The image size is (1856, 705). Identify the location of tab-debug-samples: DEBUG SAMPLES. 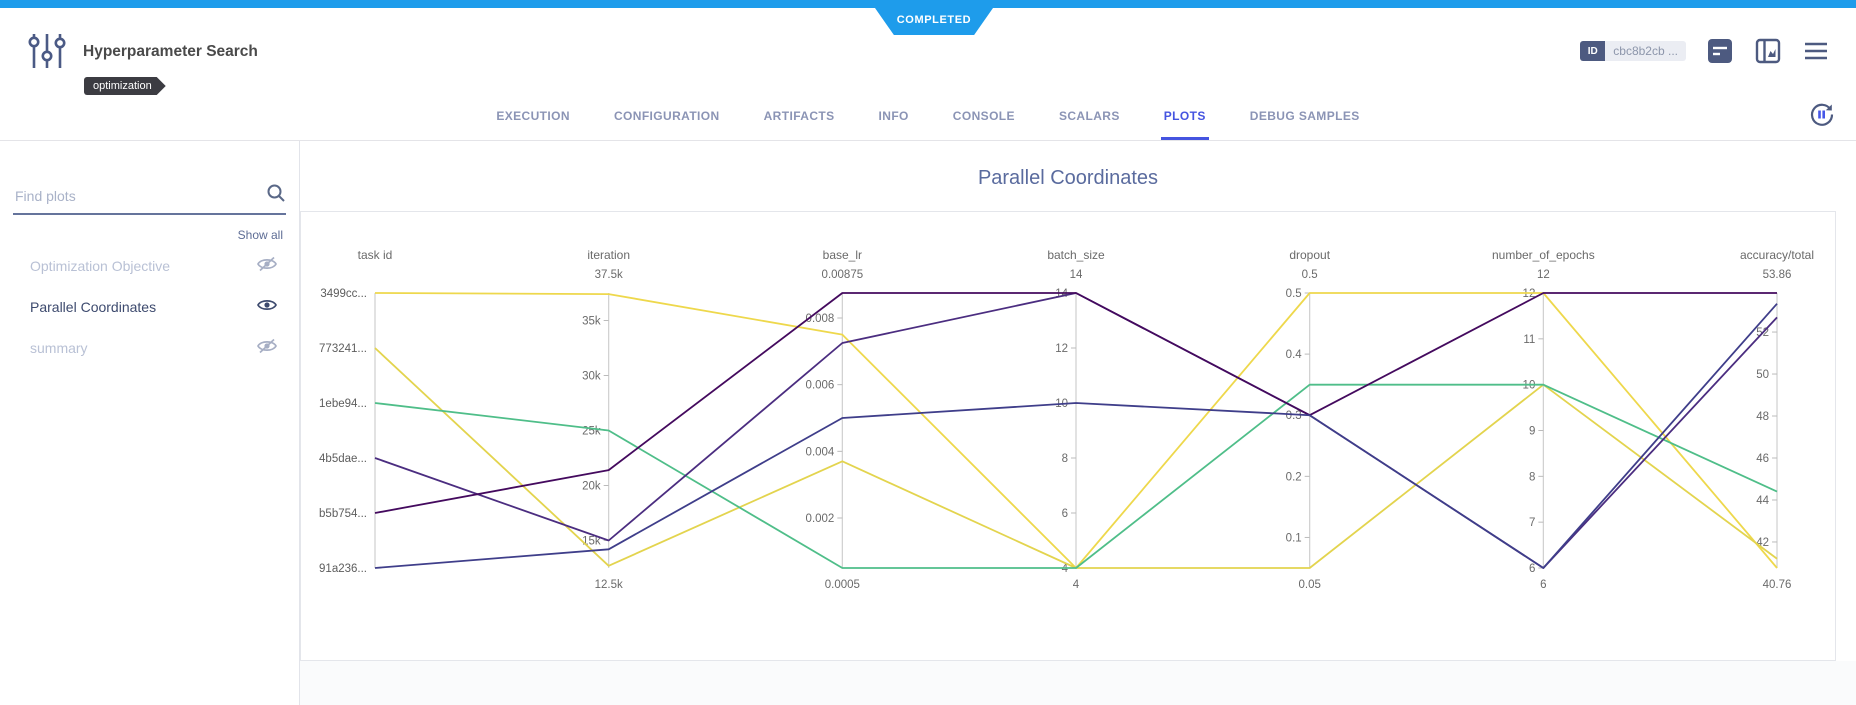
(1304, 116).